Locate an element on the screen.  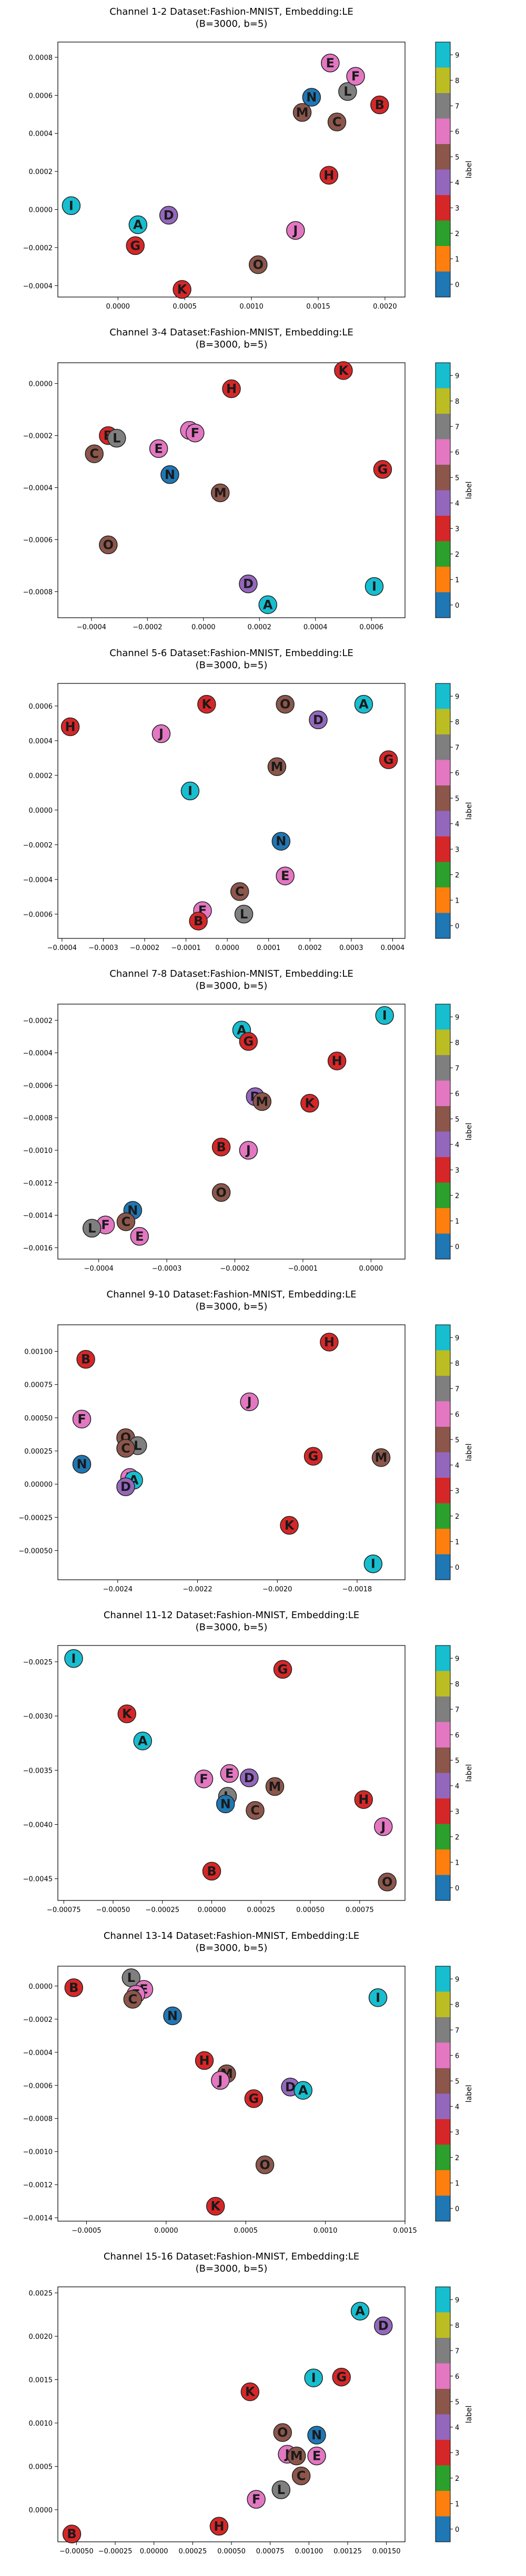
point-label: K is located at coordinates (310, 1103).